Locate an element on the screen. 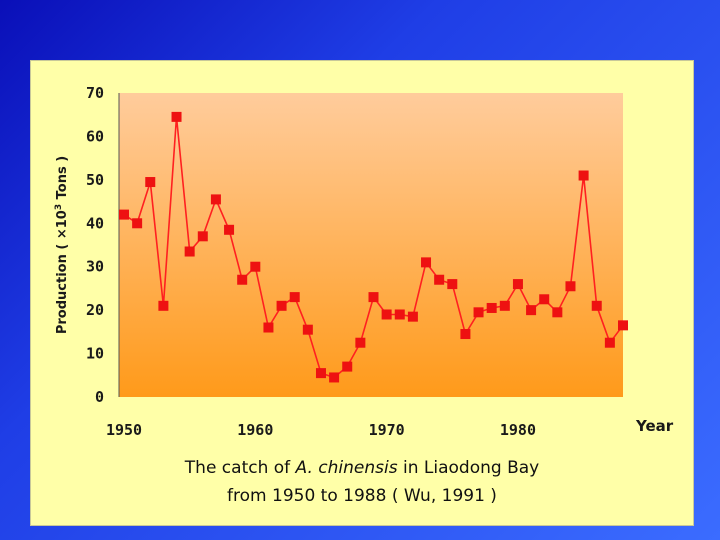 The height and width of the screenshot is (540, 720). x-tick-label: 1980 is located at coordinates (518, 430).